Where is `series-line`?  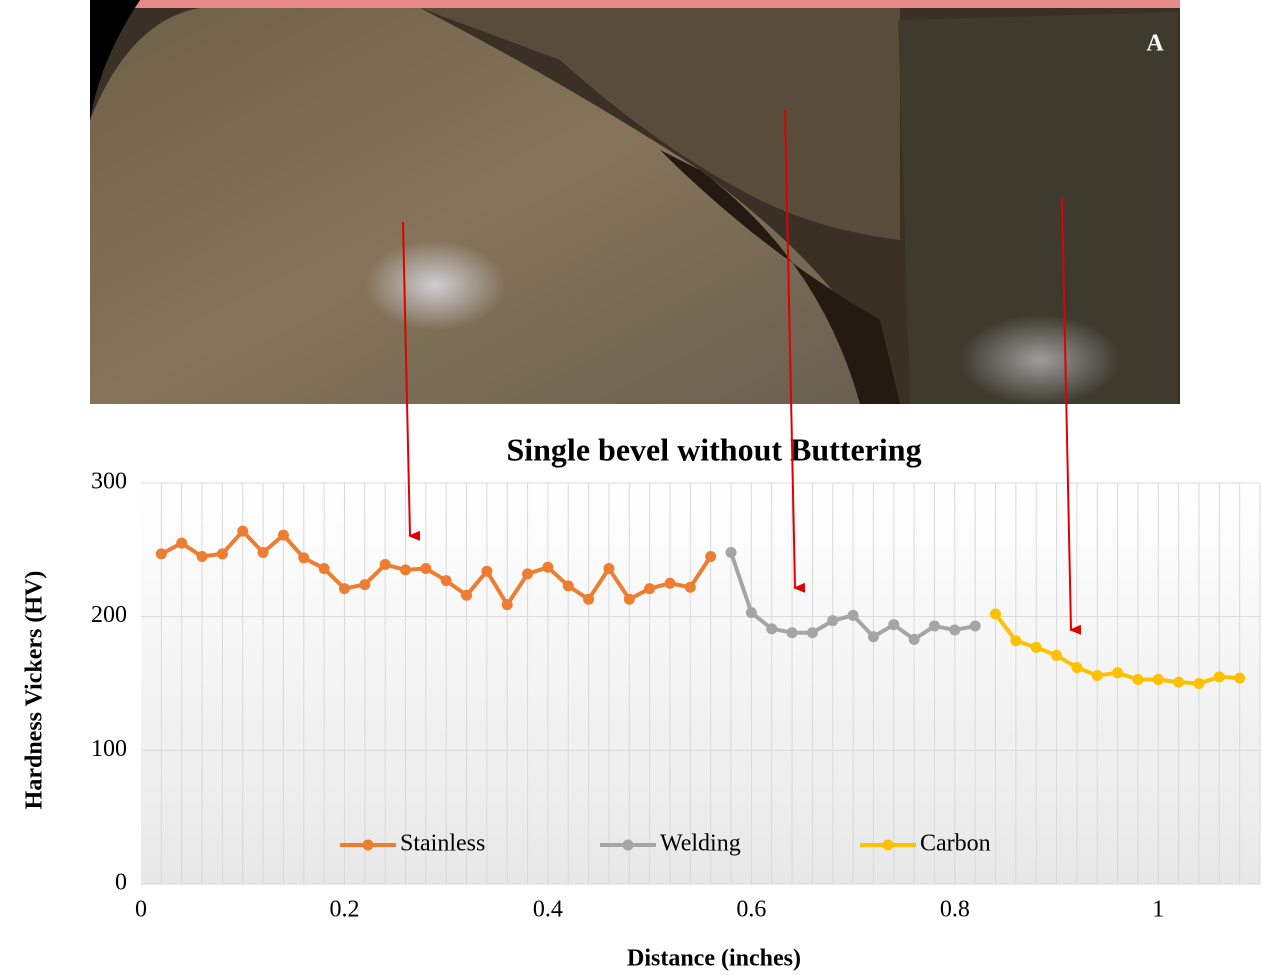 series-line is located at coordinates (436, 568).